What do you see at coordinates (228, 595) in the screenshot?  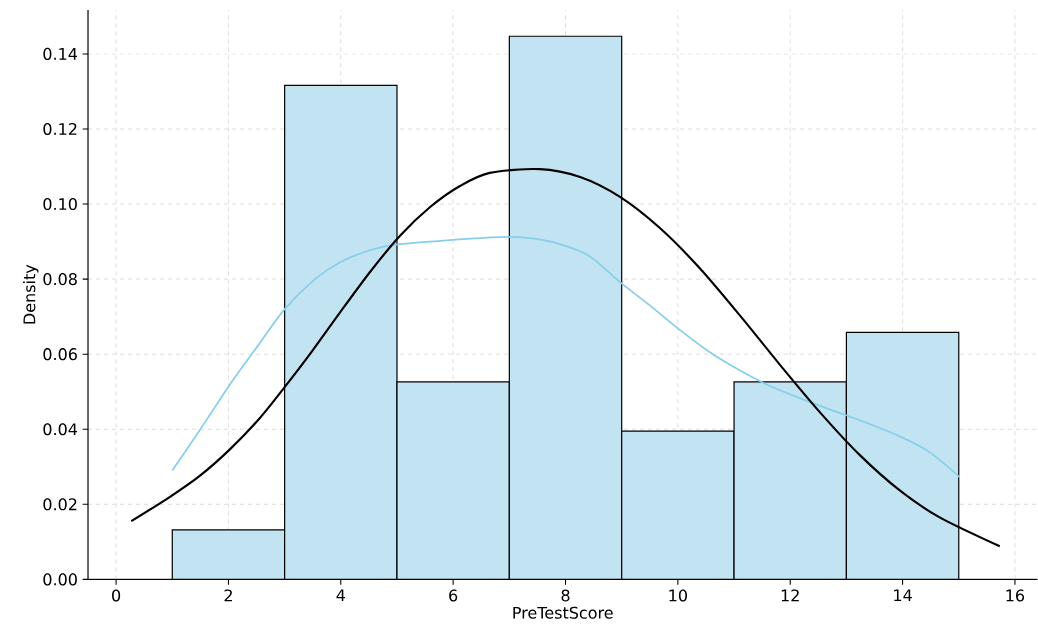 I see `x-tick-label: 2` at bounding box center [228, 595].